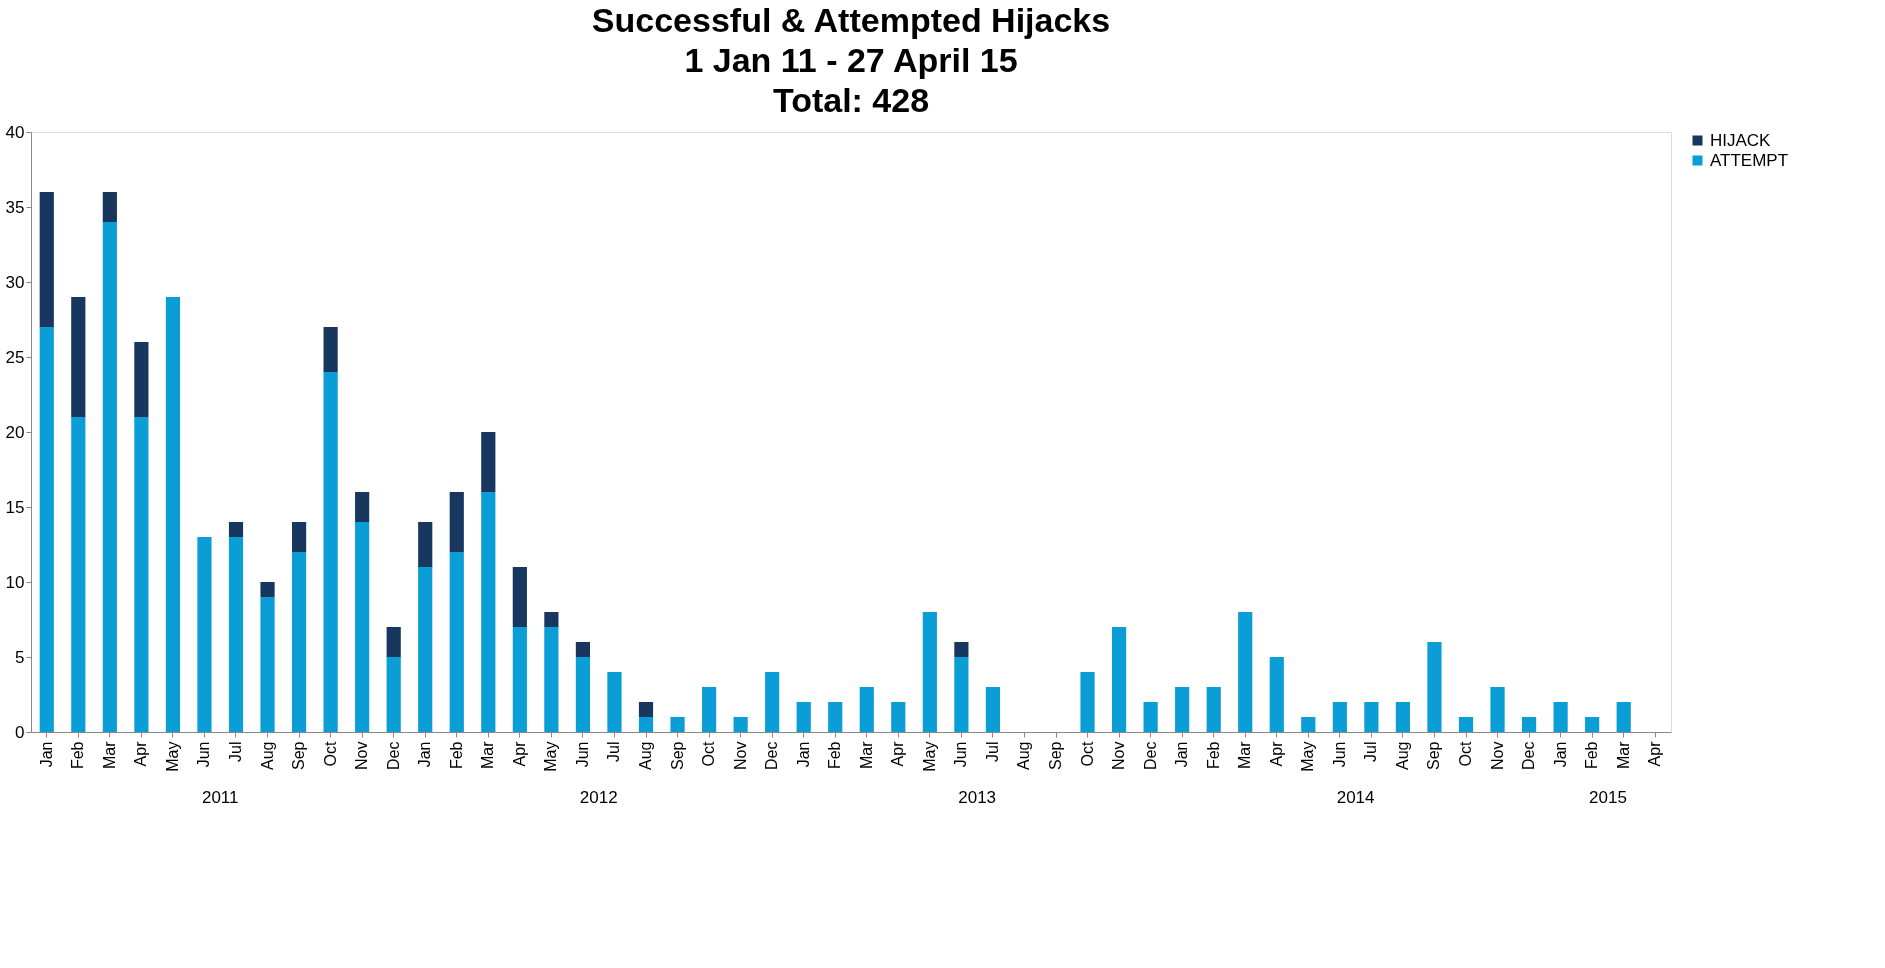 The height and width of the screenshot is (968, 1885). Describe the element at coordinates (15, 582) in the screenshot. I see `y-tick-label: 10` at that location.